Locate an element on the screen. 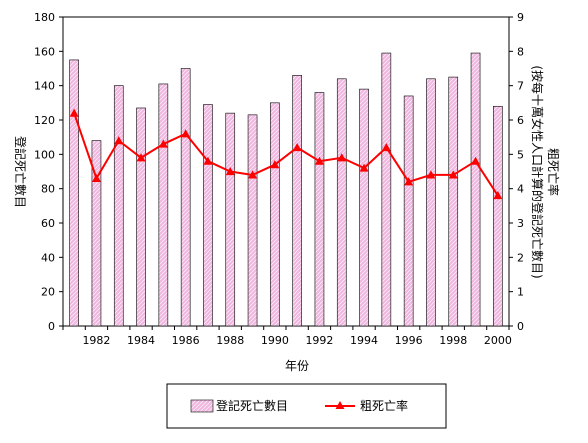 The width and height of the screenshot is (588, 443). right-tick-label: 6 is located at coordinates (520, 120).